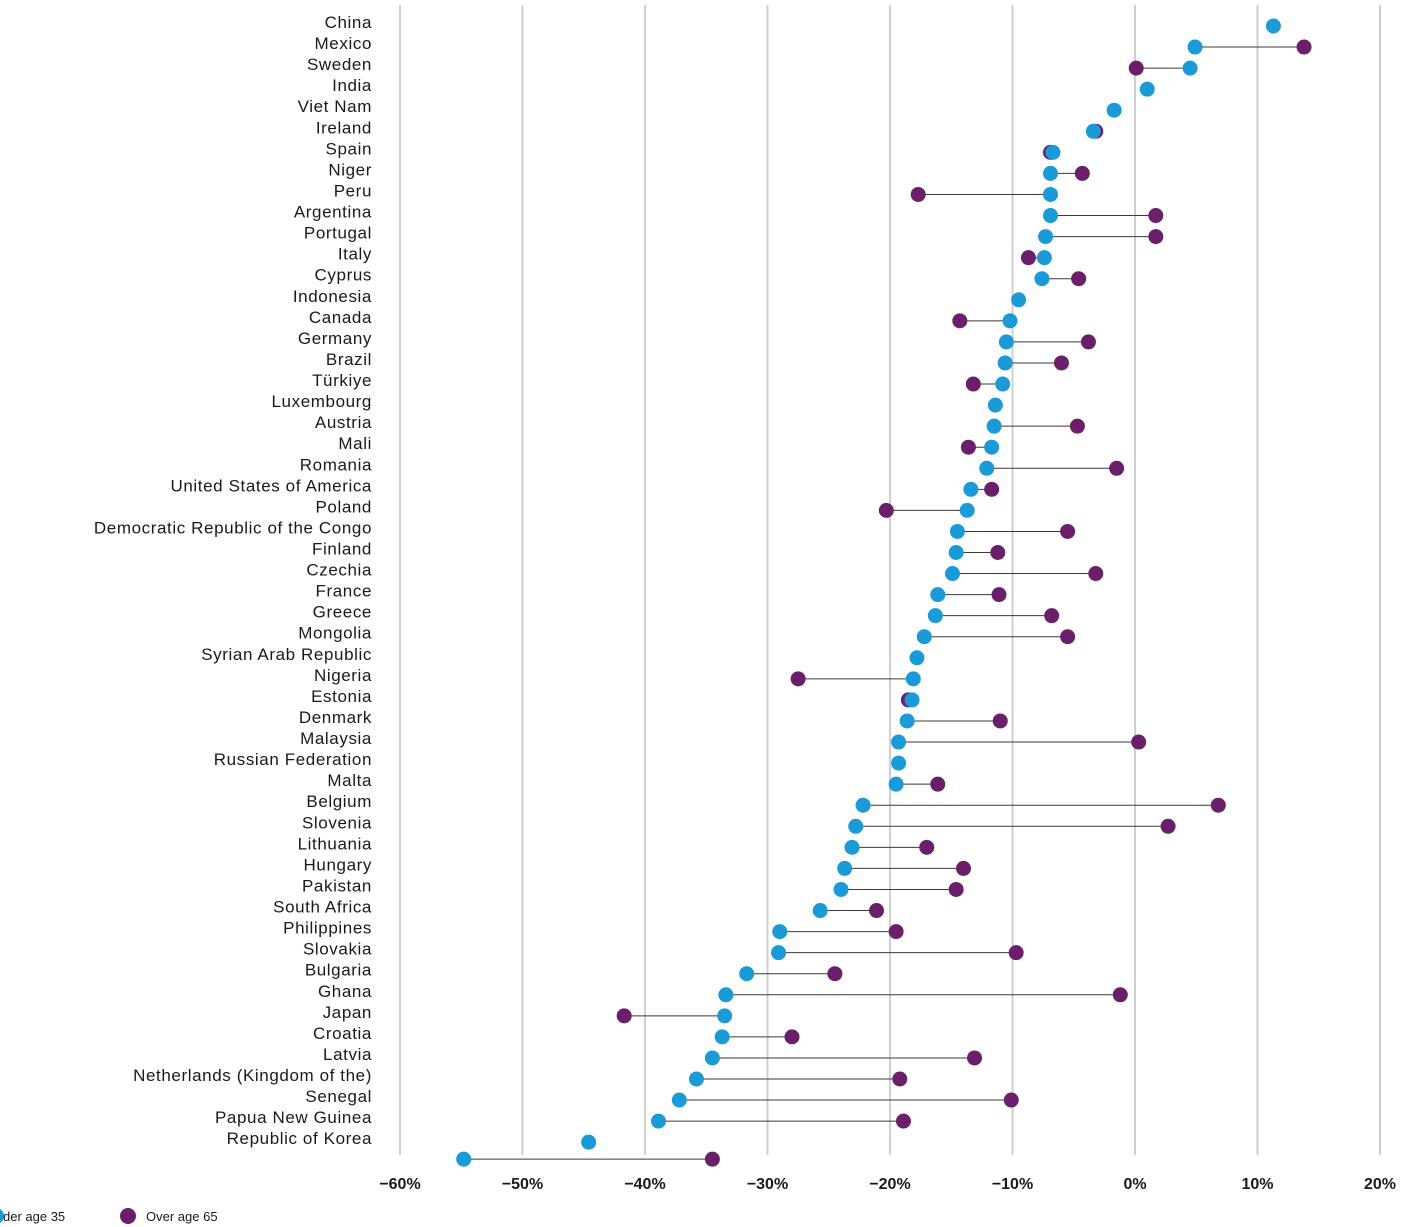 This screenshot has height=1227, width=1409. I want to click on country-label: Lithuania, so click(335, 843).